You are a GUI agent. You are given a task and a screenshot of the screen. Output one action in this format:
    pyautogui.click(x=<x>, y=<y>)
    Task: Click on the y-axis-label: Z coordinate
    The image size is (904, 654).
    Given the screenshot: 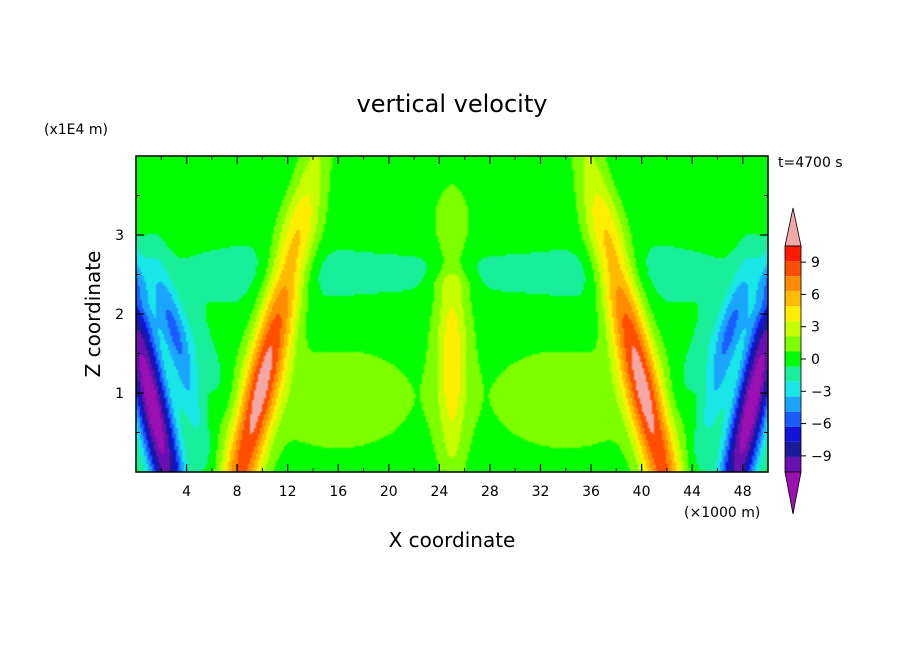 What is the action you would take?
    pyautogui.click(x=93, y=314)
    